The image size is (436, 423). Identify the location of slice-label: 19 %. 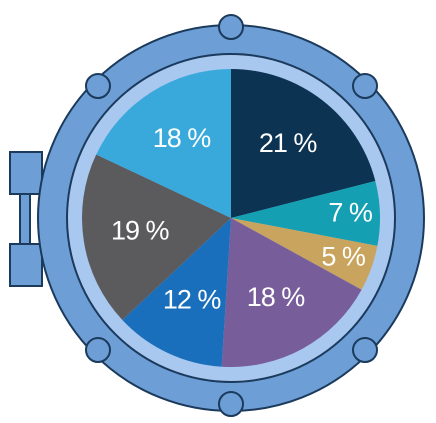
(140, 231).